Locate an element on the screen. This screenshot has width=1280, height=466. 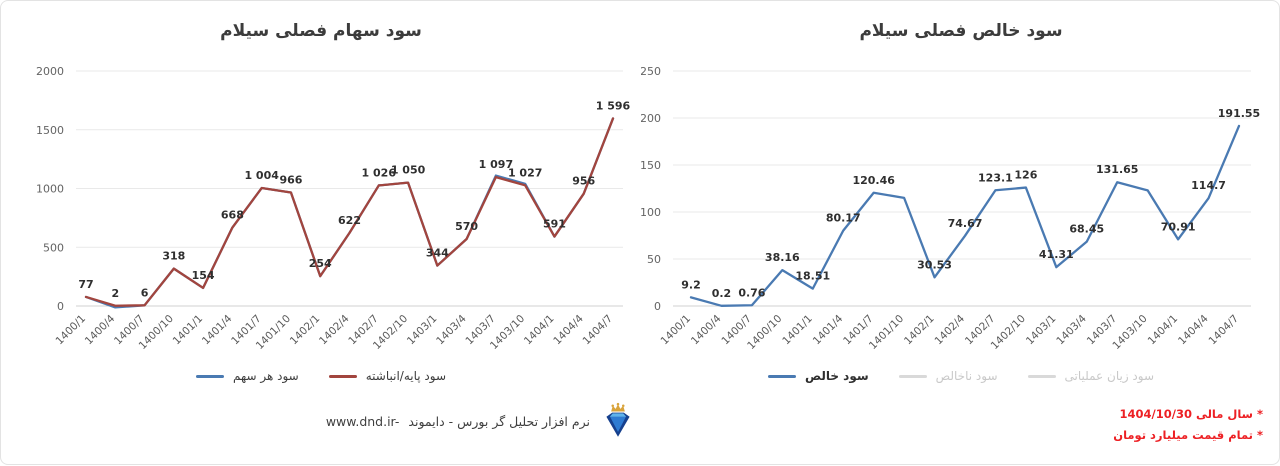
data-point-label: 74.67 is located at coordinates (965, 223).